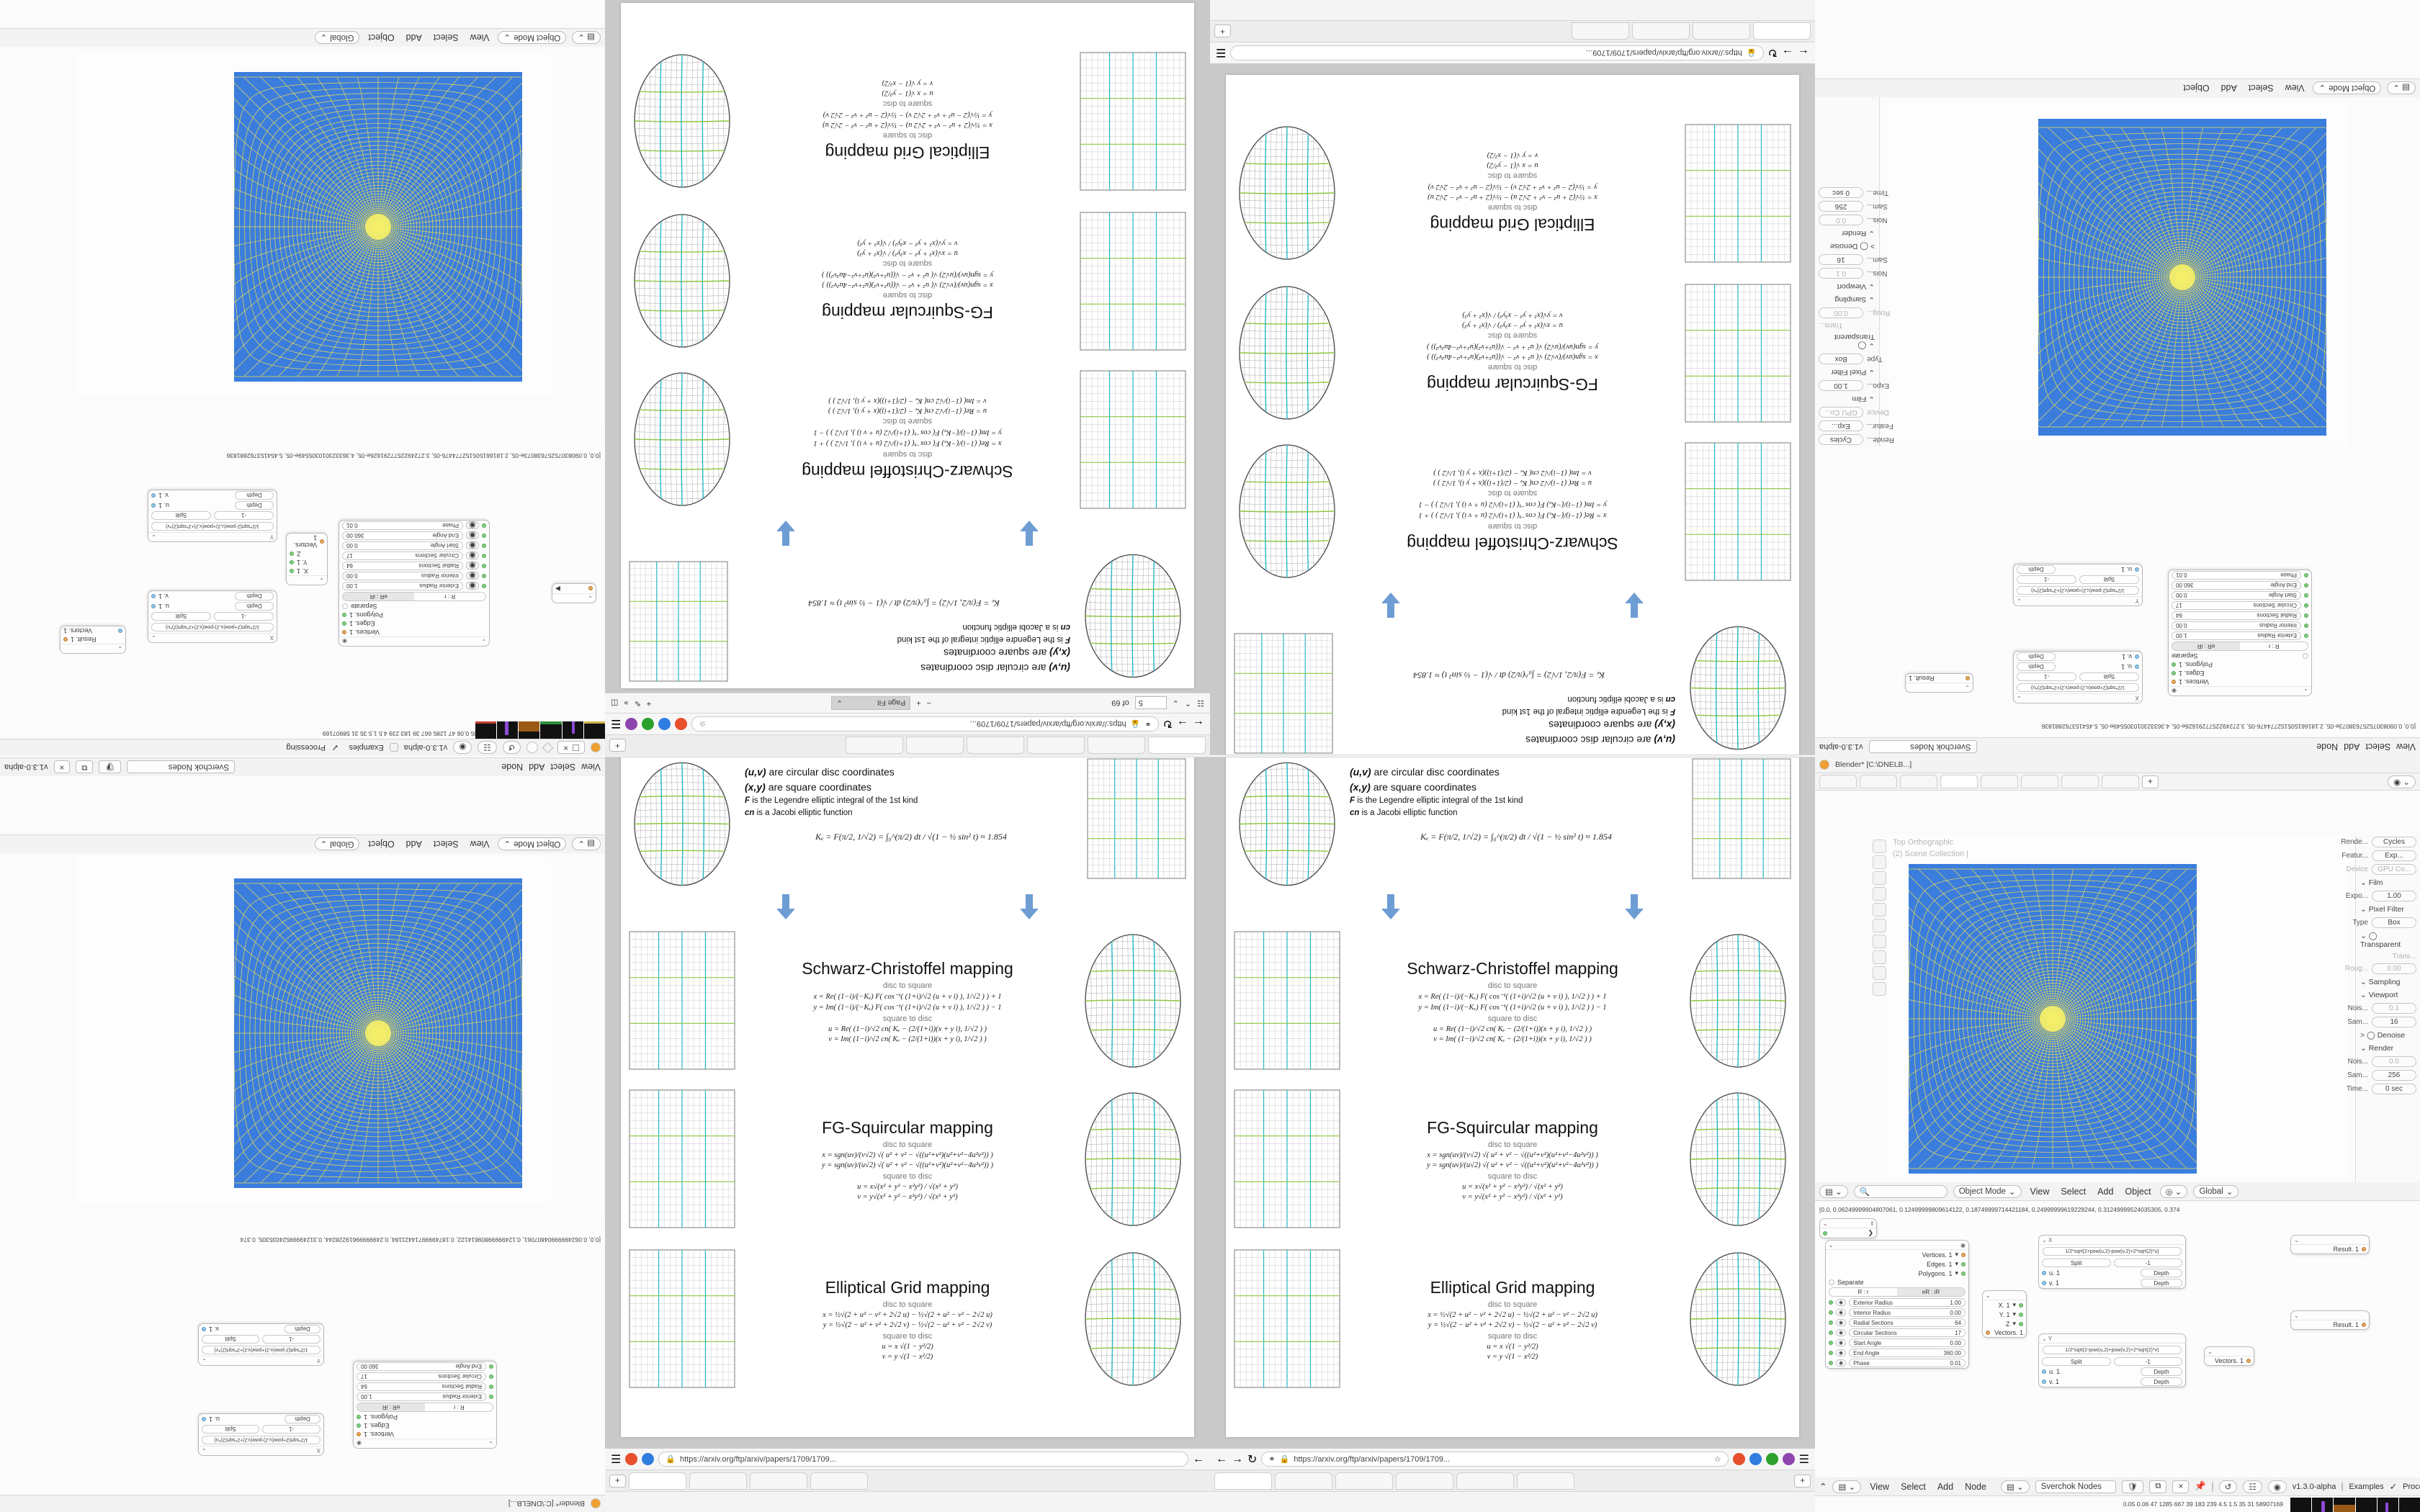 The image size is (2420, 1512). Describe the element at coordinates (366, 747) in the screenshot. I see `examples-menu: Examples` at that location.